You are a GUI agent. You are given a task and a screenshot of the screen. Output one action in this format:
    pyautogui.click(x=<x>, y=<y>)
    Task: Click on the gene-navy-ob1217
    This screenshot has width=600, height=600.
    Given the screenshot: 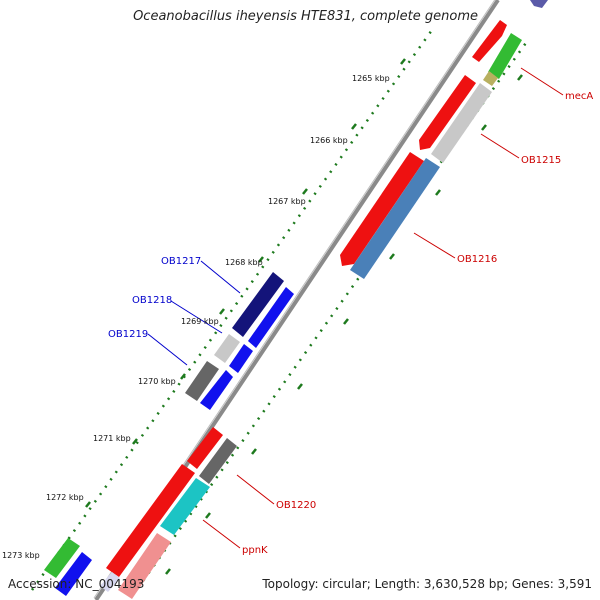 What is the action you would take?
    pyautogui.click(x=258, y=304)
    